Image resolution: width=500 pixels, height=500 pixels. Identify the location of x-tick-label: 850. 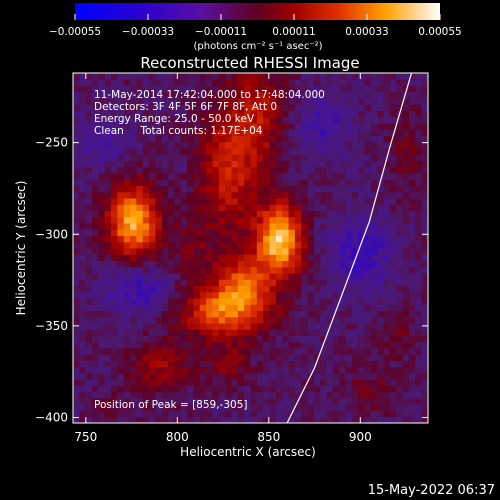
(268, 437).